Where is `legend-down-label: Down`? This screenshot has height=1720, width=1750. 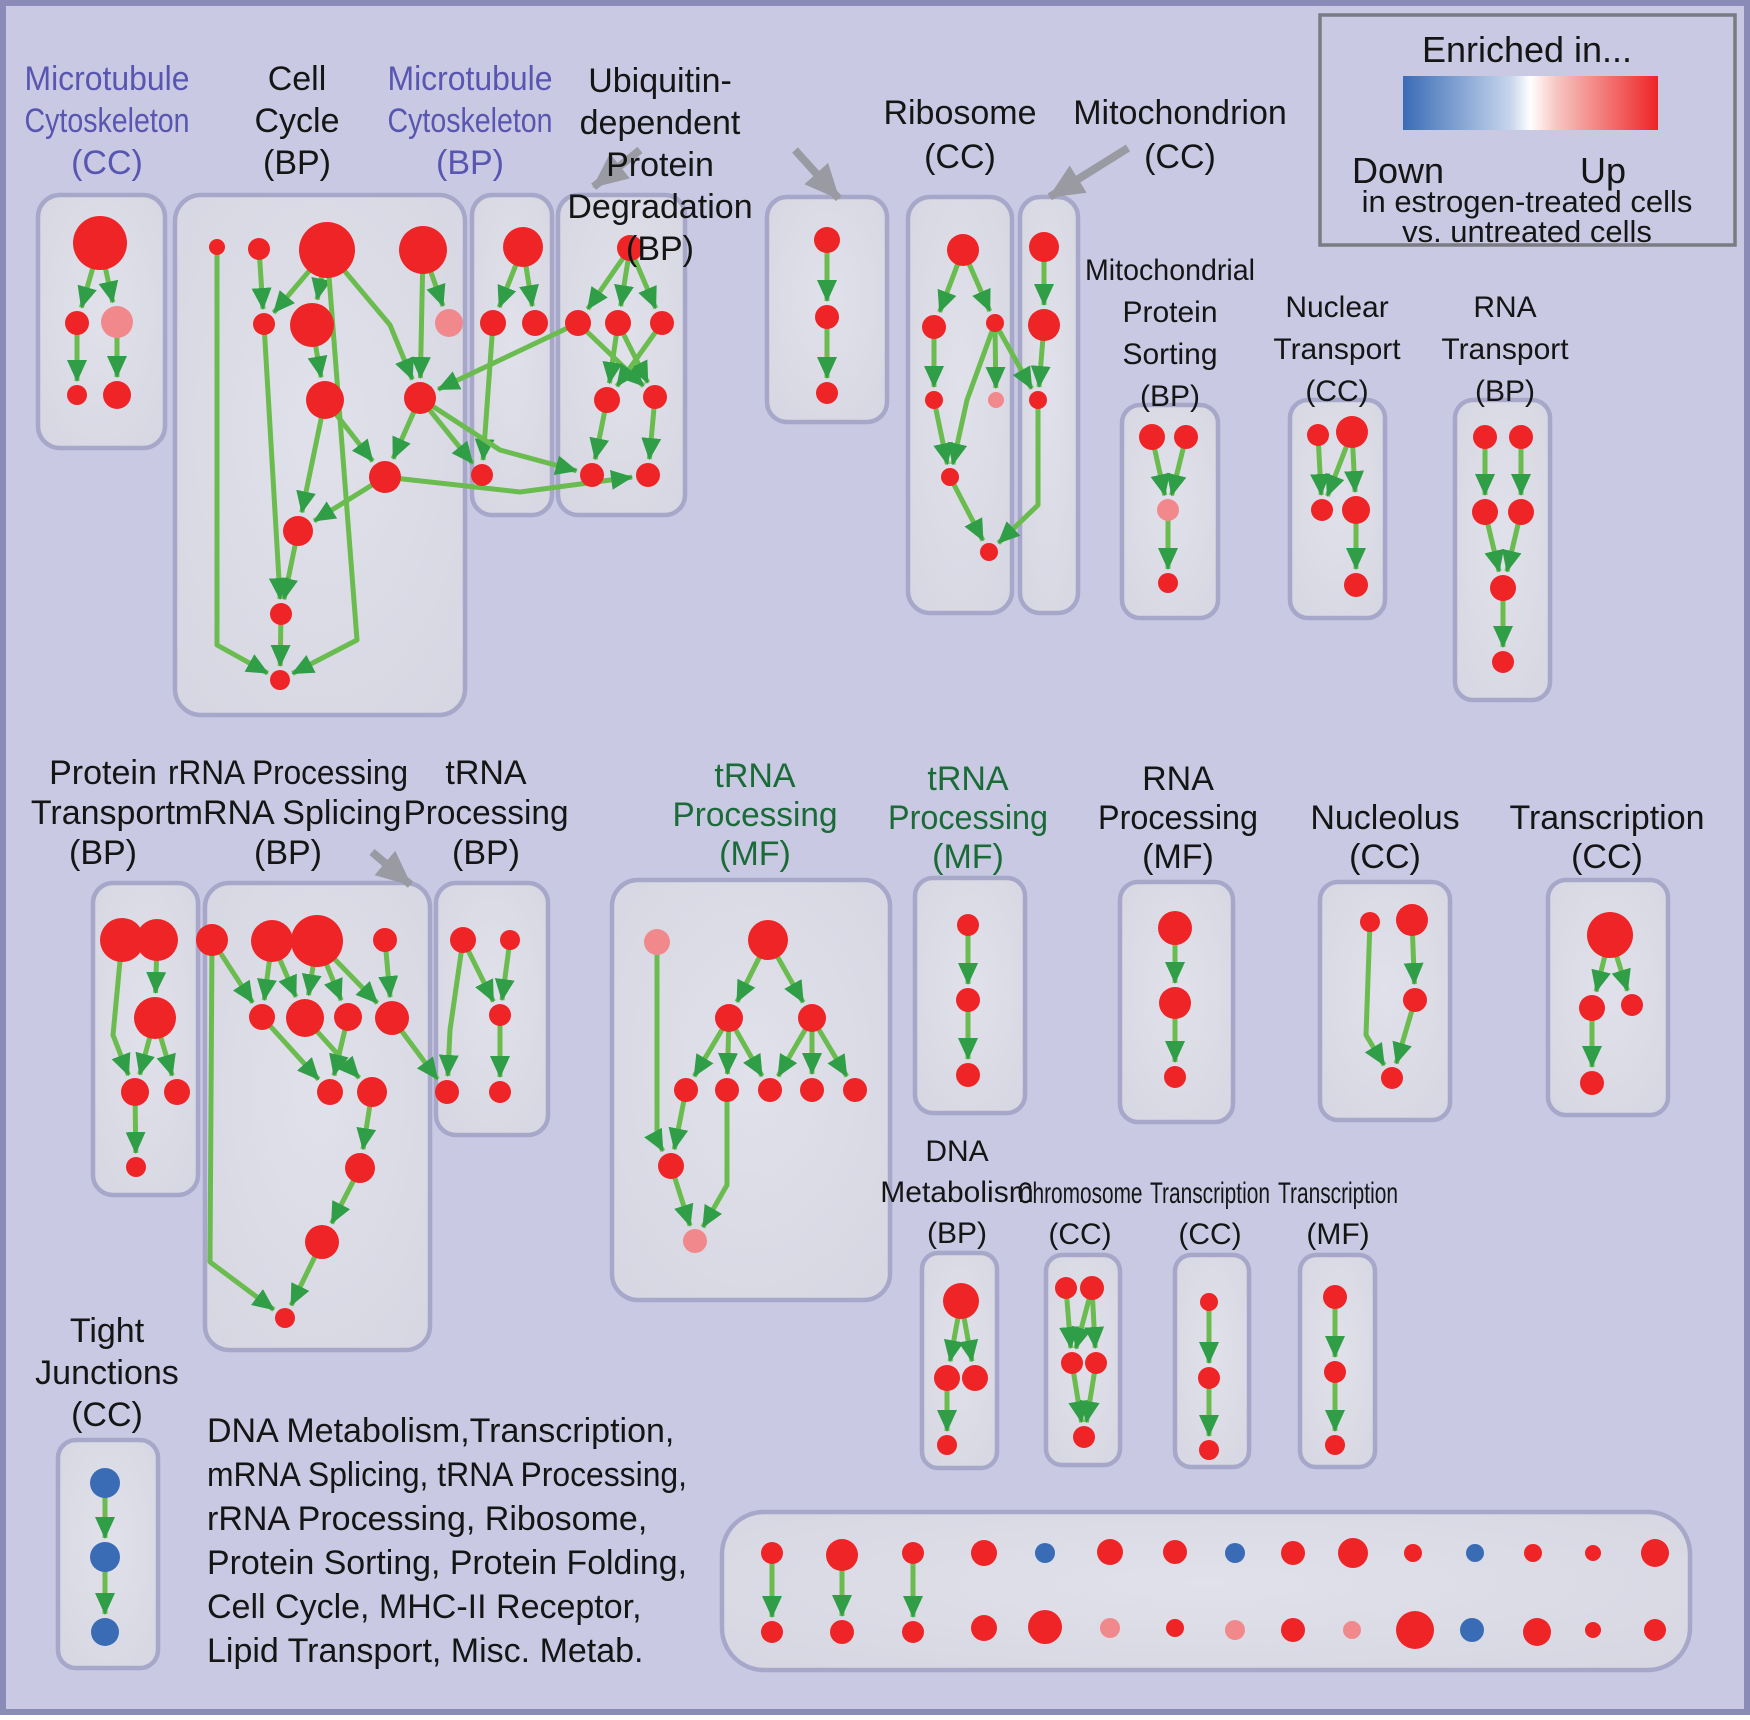 legend-down-label: Down is located at coordinates (1398, 170).